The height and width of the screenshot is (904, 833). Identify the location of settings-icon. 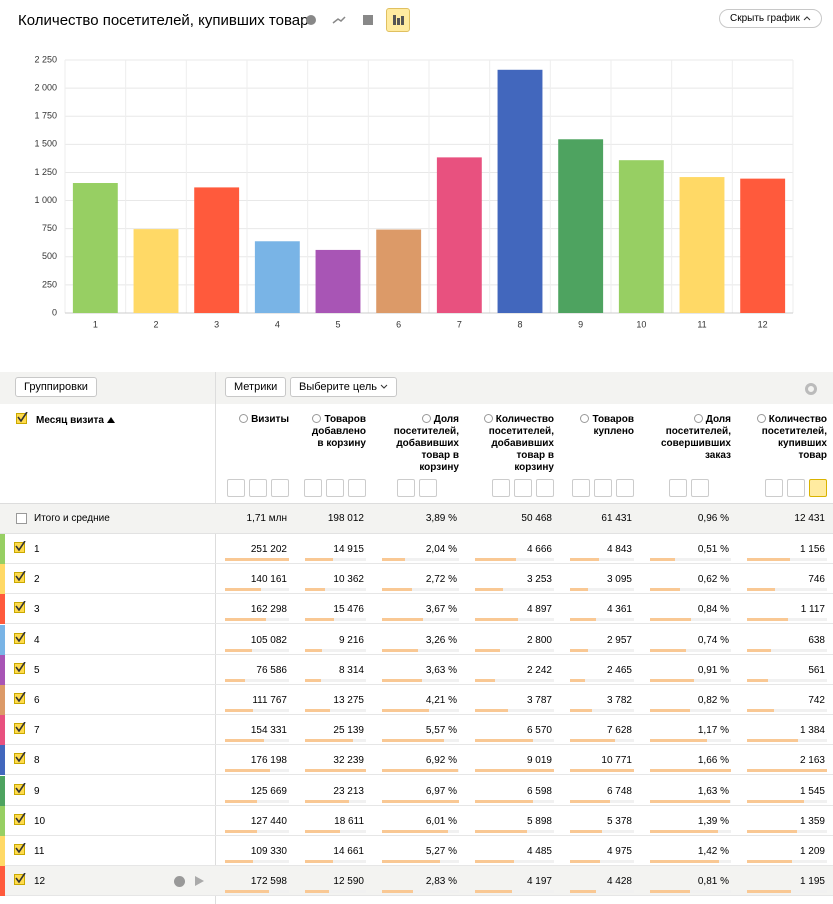
(811, 389).